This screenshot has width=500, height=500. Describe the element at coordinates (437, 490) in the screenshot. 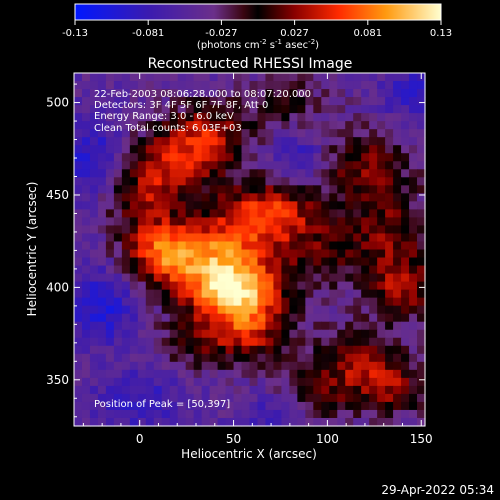

I see `footer-timestamp: 29-Apr-2022 05:34` at that location.